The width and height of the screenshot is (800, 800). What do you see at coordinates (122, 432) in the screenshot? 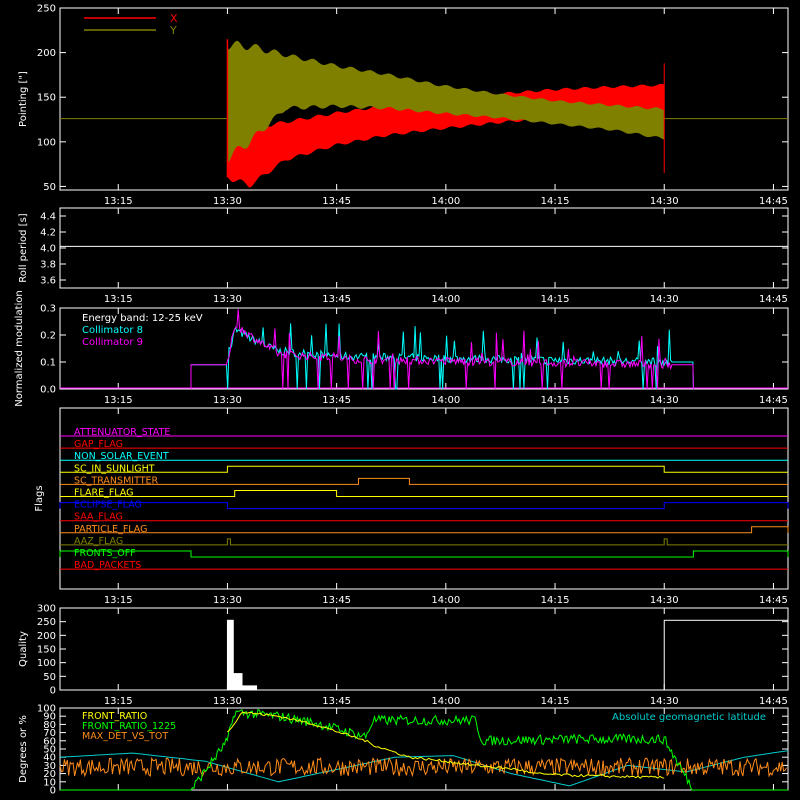
I see `flag-label-attenuator-state: ATTENUATOR_STATE` at bounding box center [122, 432].